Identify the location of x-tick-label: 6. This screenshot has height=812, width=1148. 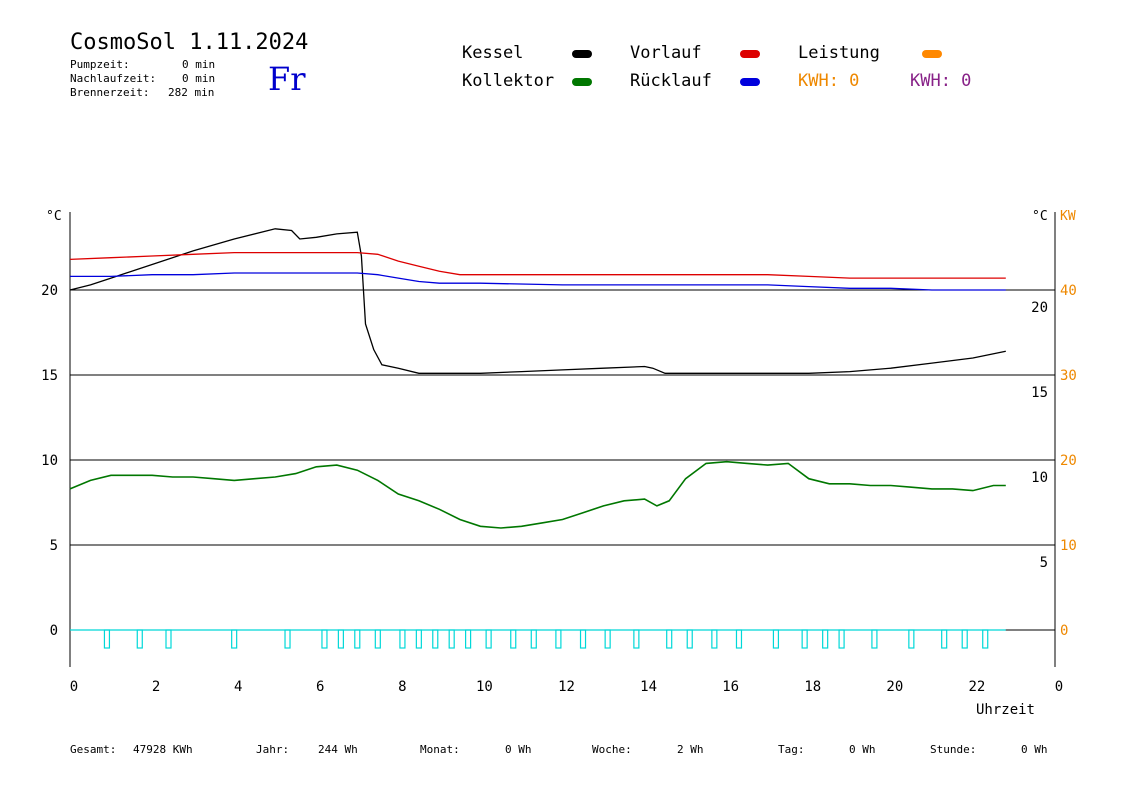
(320, 687).